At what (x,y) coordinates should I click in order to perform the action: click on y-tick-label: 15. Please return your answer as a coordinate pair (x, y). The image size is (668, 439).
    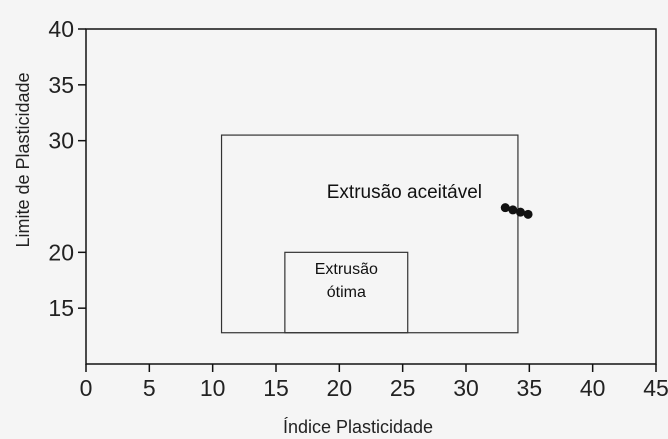
    Looking at the image, I should click on (61, 308).